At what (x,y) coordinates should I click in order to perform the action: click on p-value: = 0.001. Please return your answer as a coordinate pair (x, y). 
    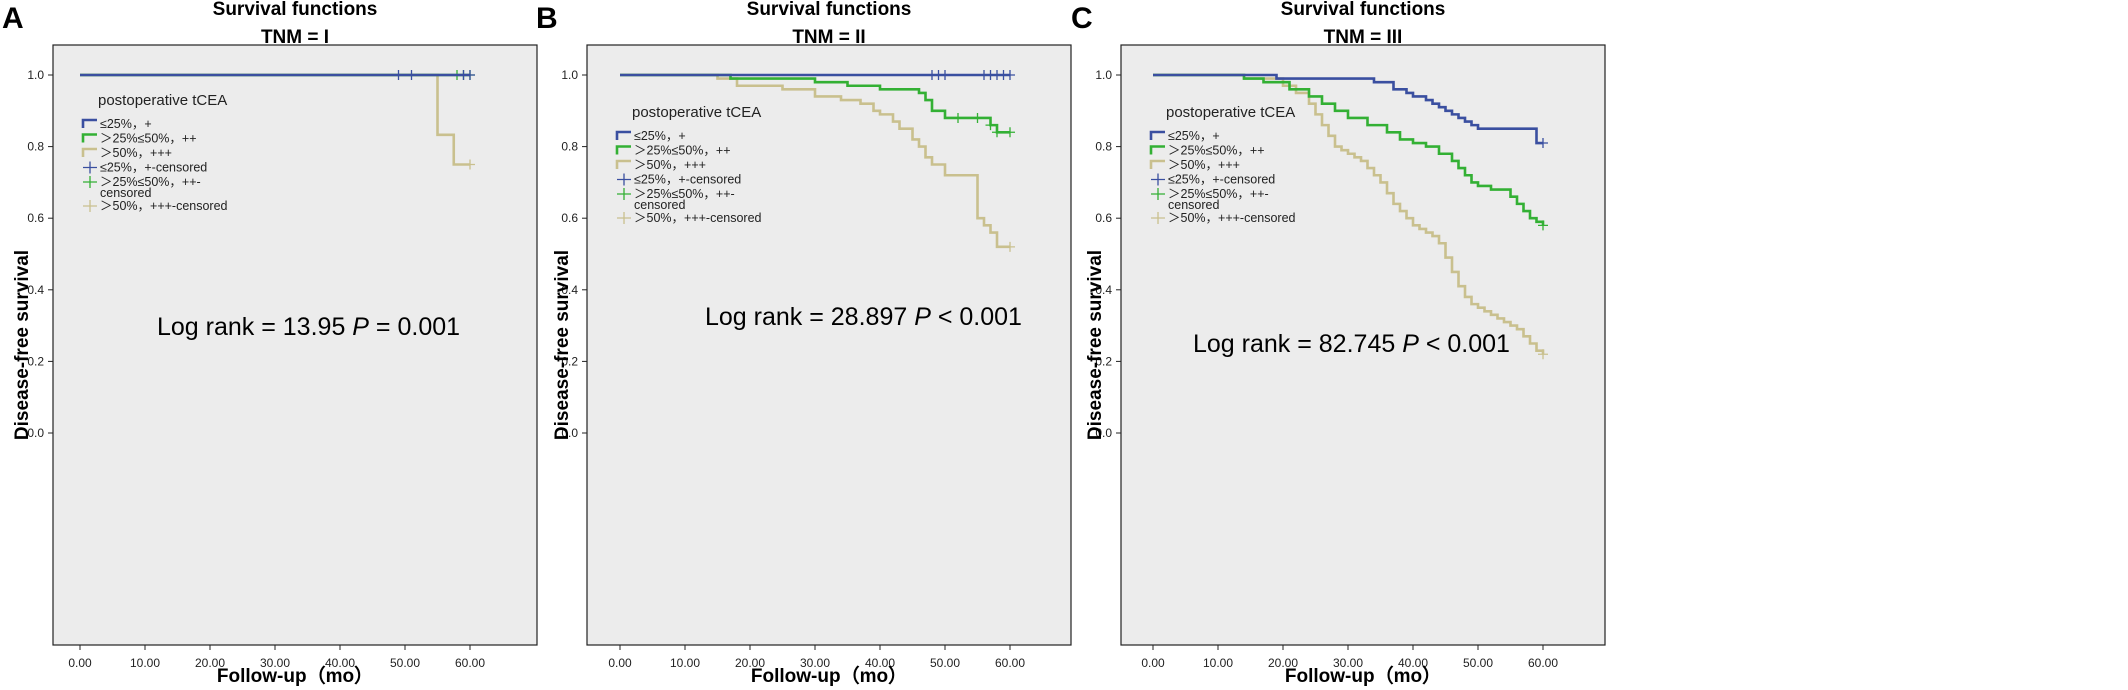
    Looking at the image, I should click on (414, 327).